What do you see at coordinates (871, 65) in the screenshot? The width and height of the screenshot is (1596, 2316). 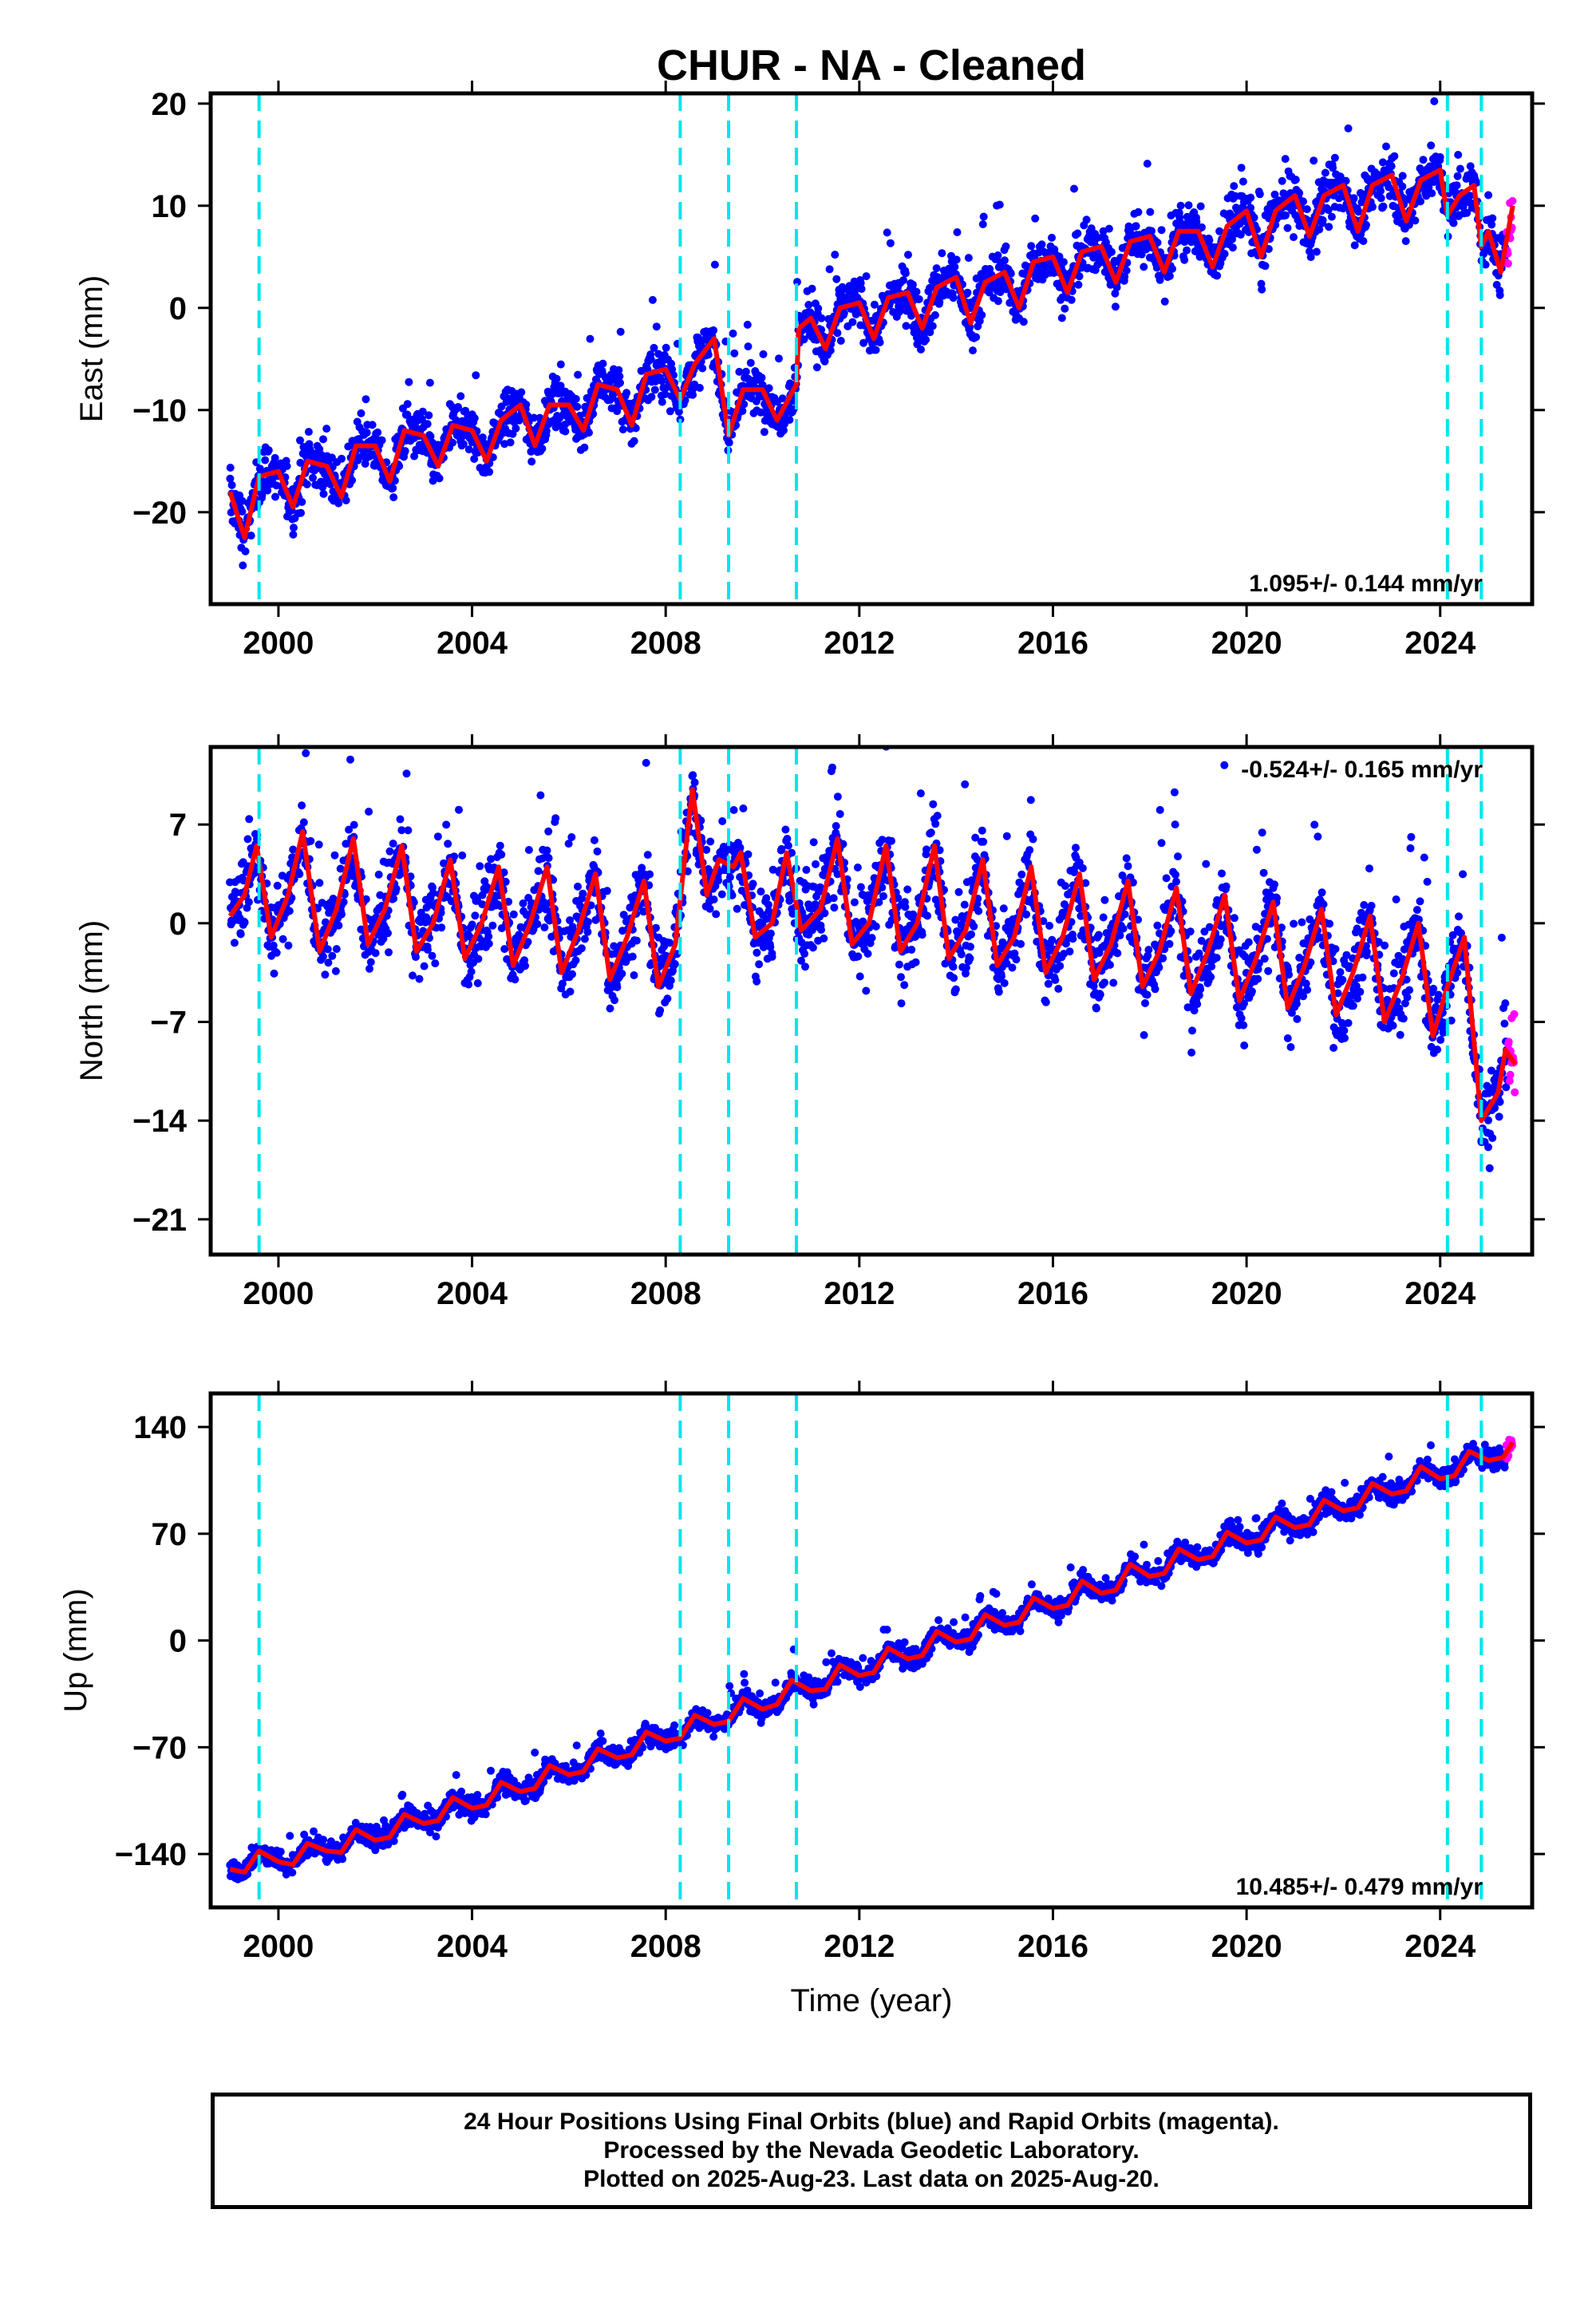 I see `chart-title: CHUR - NA - Cleaned` at bounding box center [871, 65].